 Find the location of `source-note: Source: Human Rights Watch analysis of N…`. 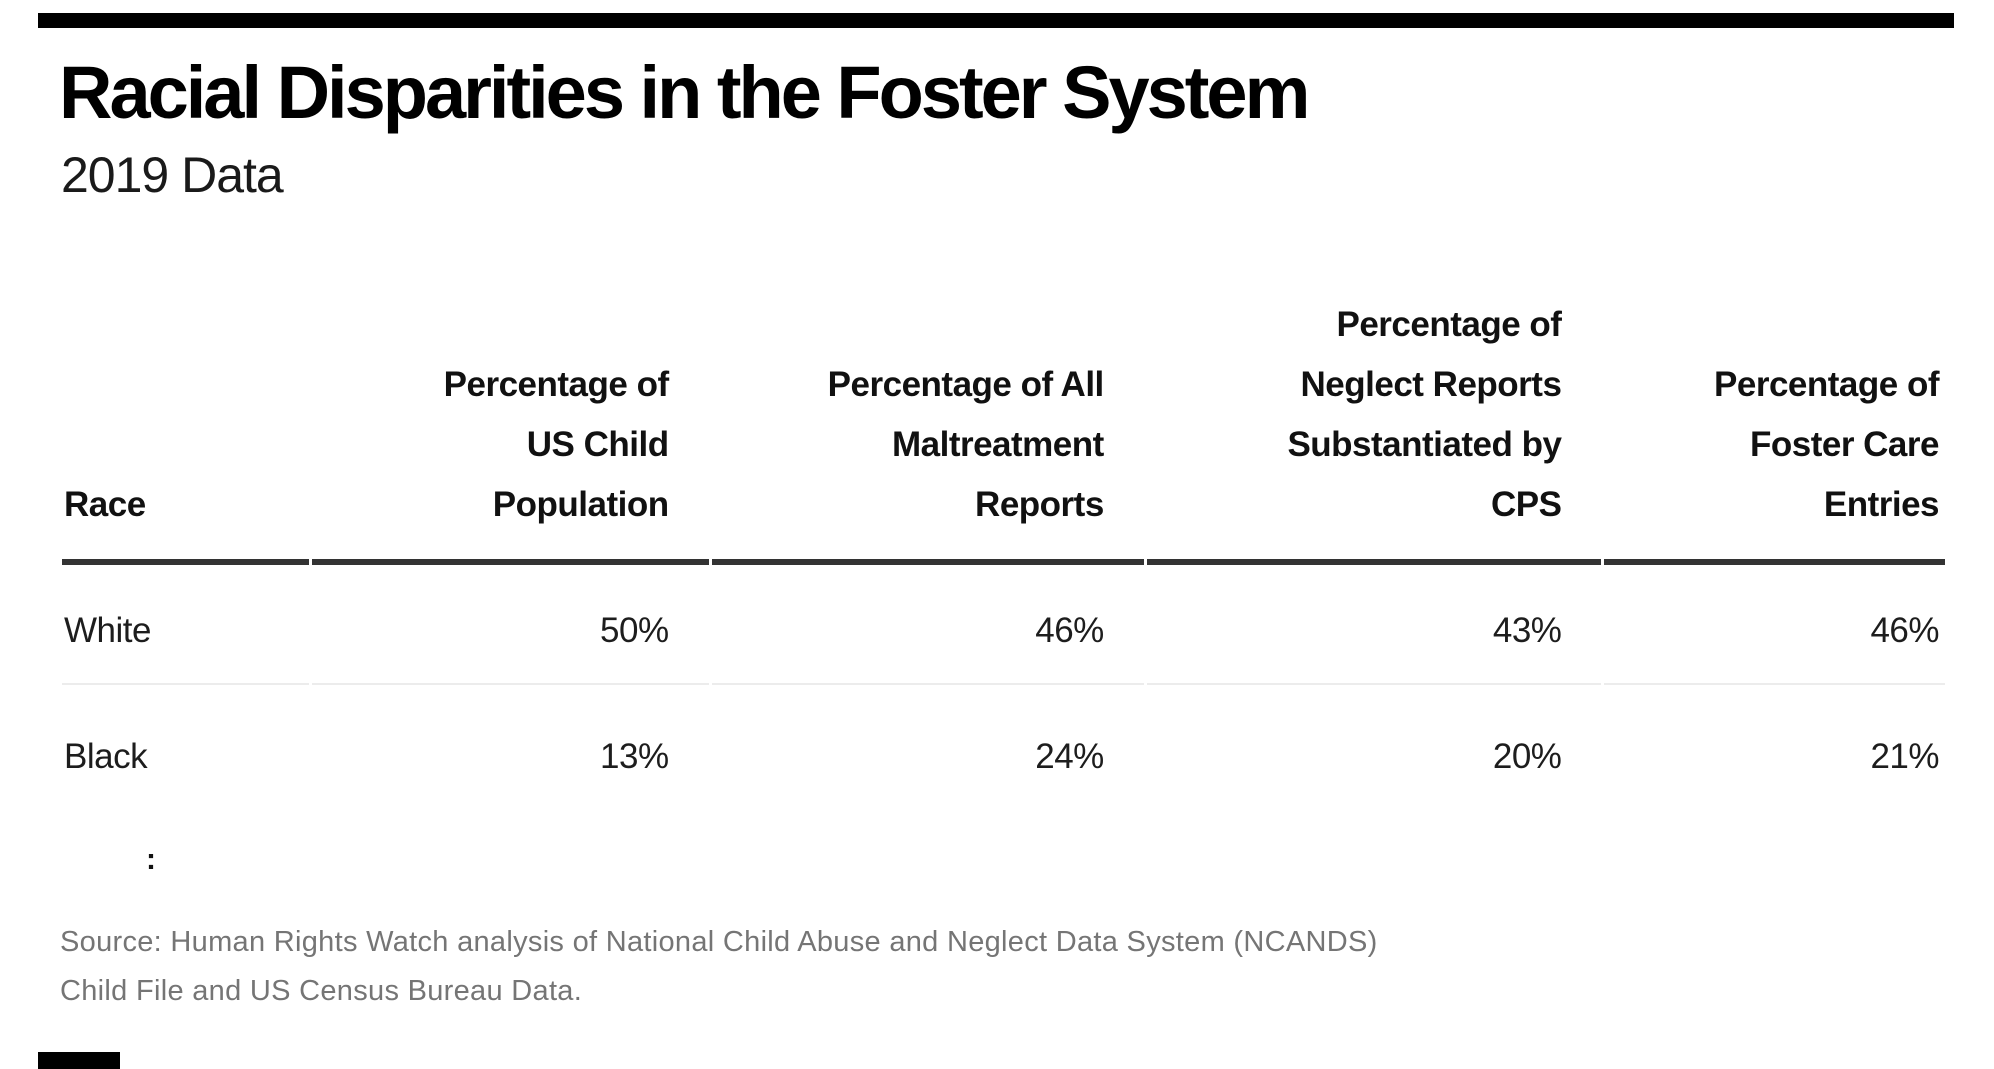

source-note: Source: Human Rights Watch analysis of N… is located at coordinates (719, 966).